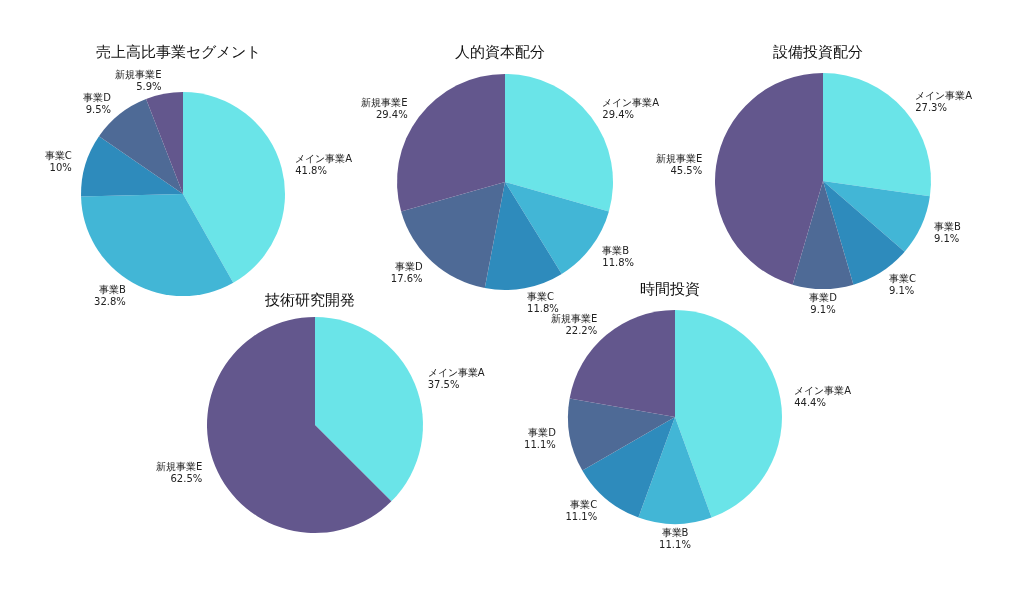  Describe the element at coordinates (686, 170) in the screenshot. I see `data-label: 45.5%` at that location.